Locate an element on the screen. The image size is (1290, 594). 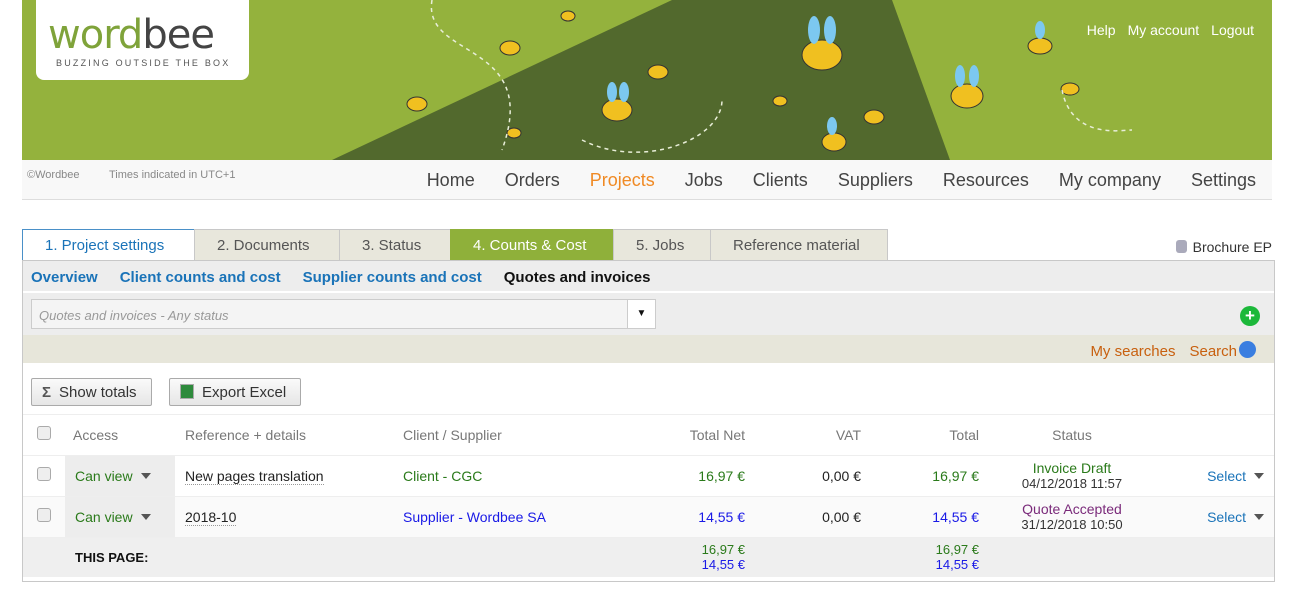
this-page-label: THIS PAGE: is located at coordinates (349, 557).